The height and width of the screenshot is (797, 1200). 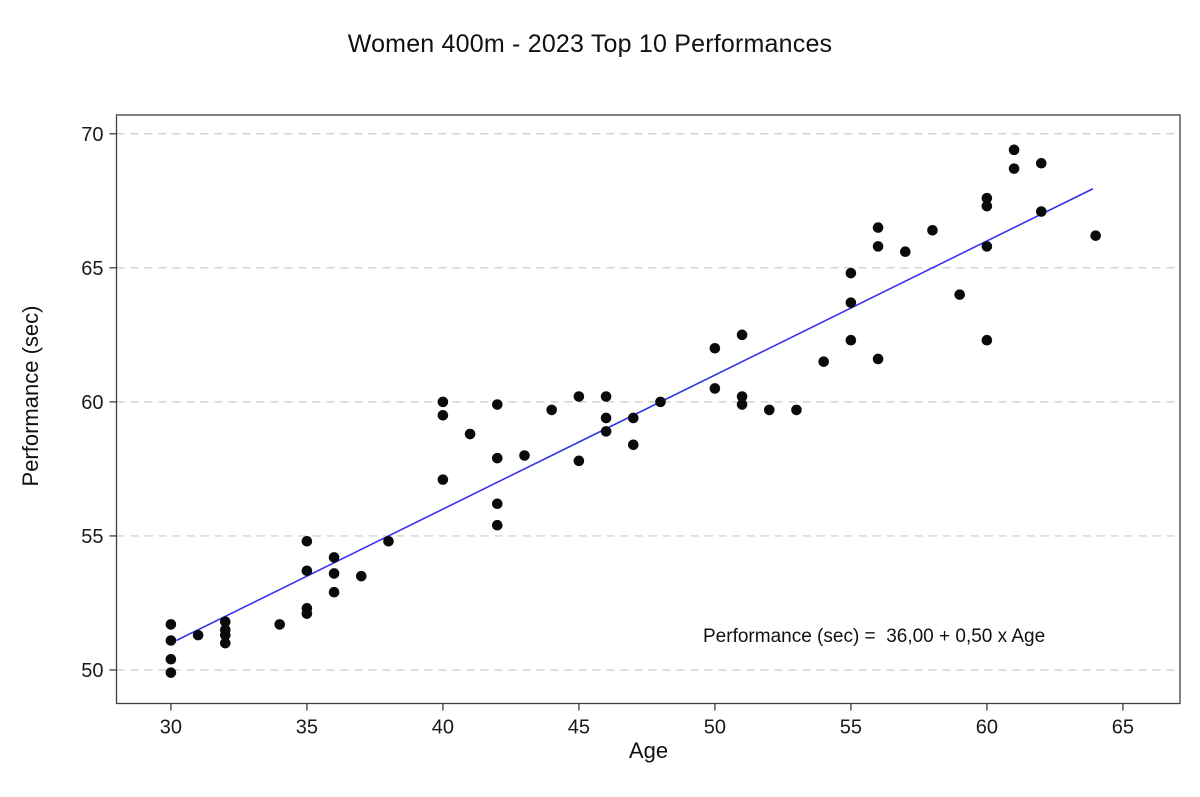 What do you see at coordinates (715, 728) in the screenshot?
I see `x-tick-label: 50` at bounding box center [715, 728].